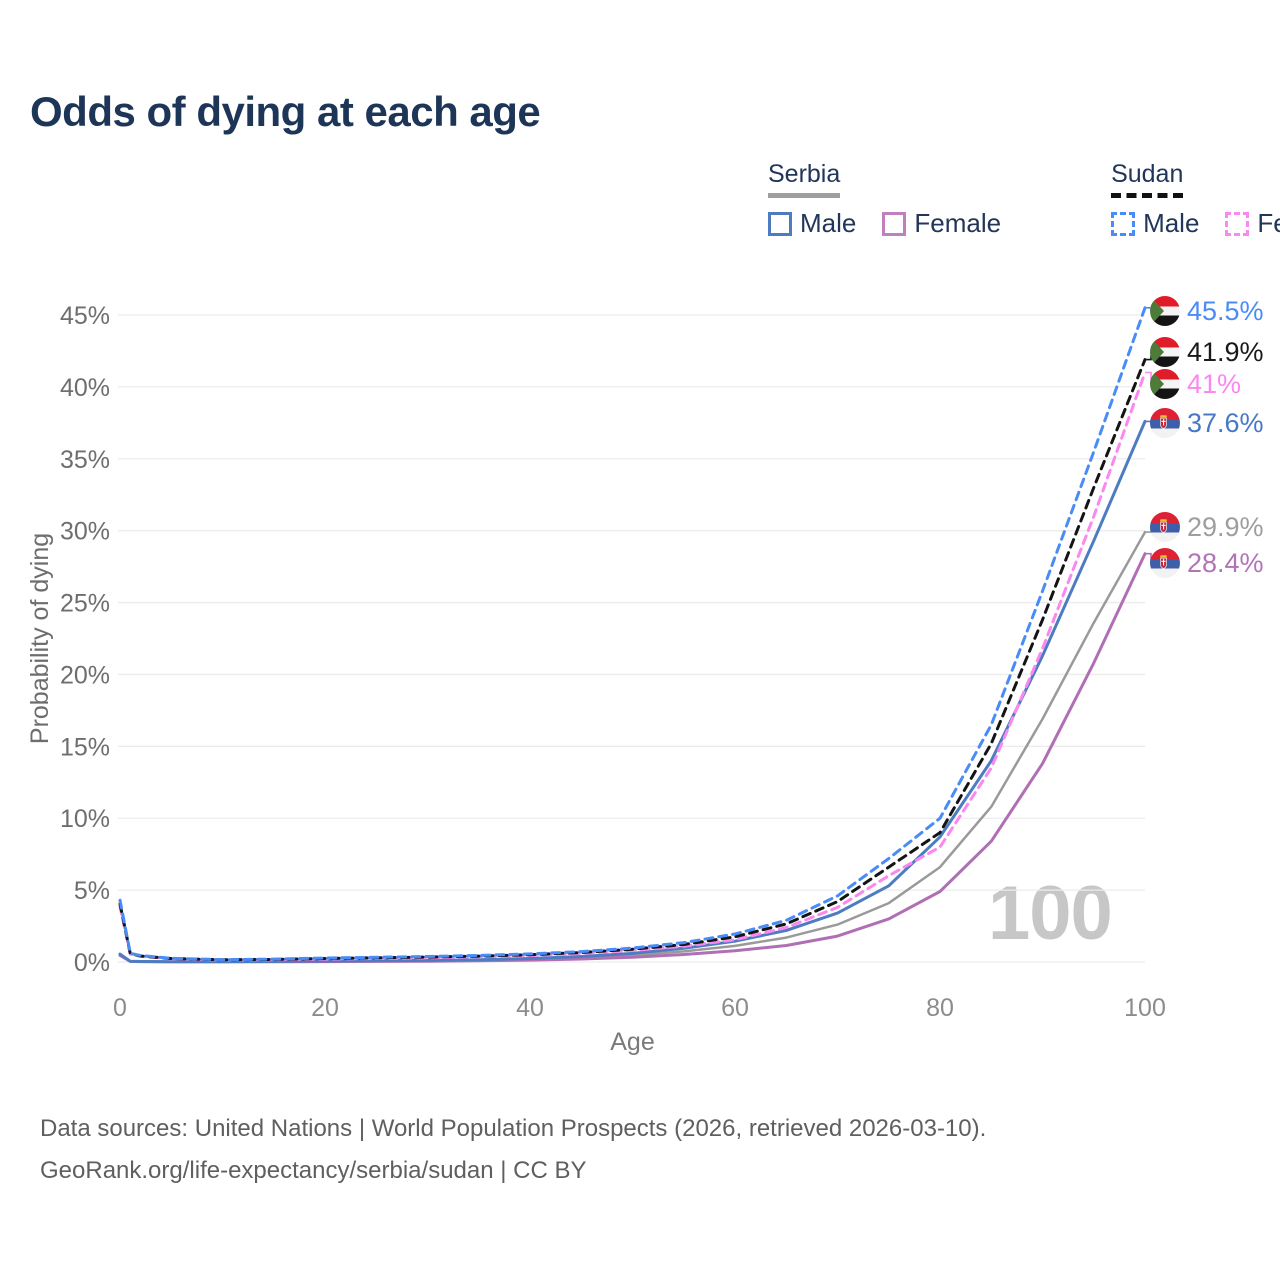 This screenshot has width=1280, height=1280. I want to click on end-label-serbia: 29.9%, so click(1207, 527).